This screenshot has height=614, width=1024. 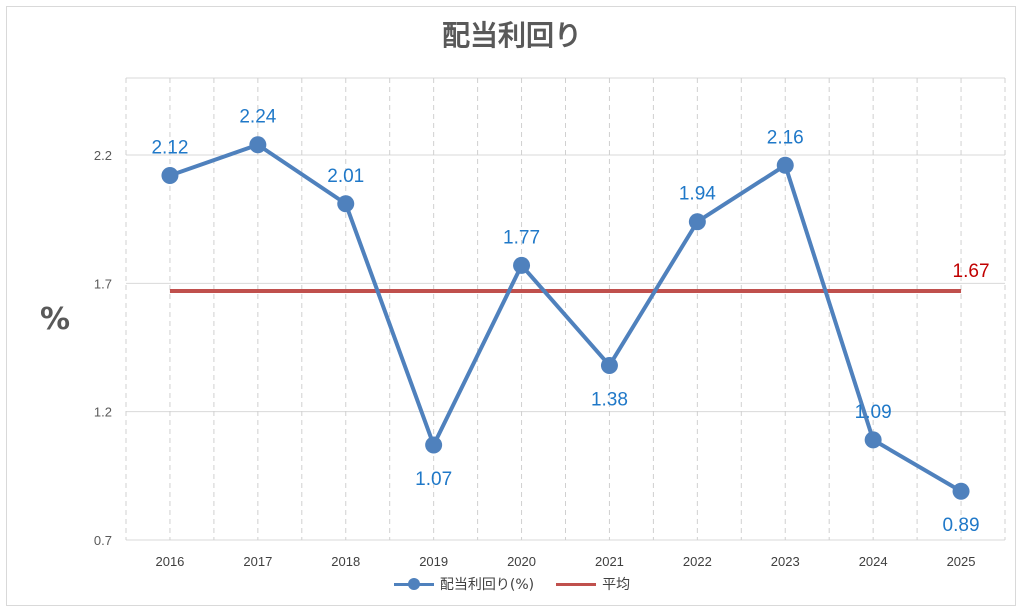 What do you see at coordinates (961, 525) in the screenshot?
I see `data-label: 0.89` at bounding box center [961, 525].